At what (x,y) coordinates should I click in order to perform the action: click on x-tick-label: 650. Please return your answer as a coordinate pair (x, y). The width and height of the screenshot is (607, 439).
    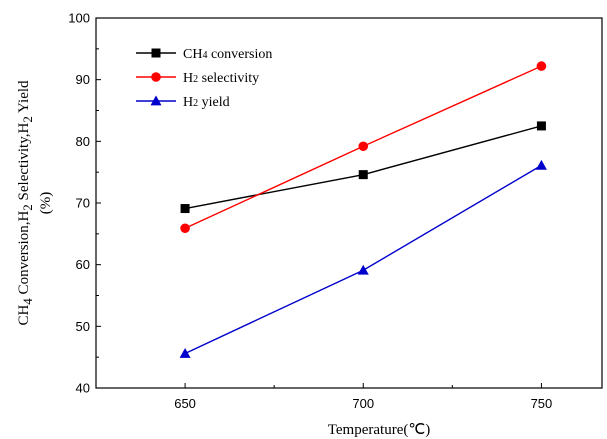
    Looking at the image, I should click on (185, 403).